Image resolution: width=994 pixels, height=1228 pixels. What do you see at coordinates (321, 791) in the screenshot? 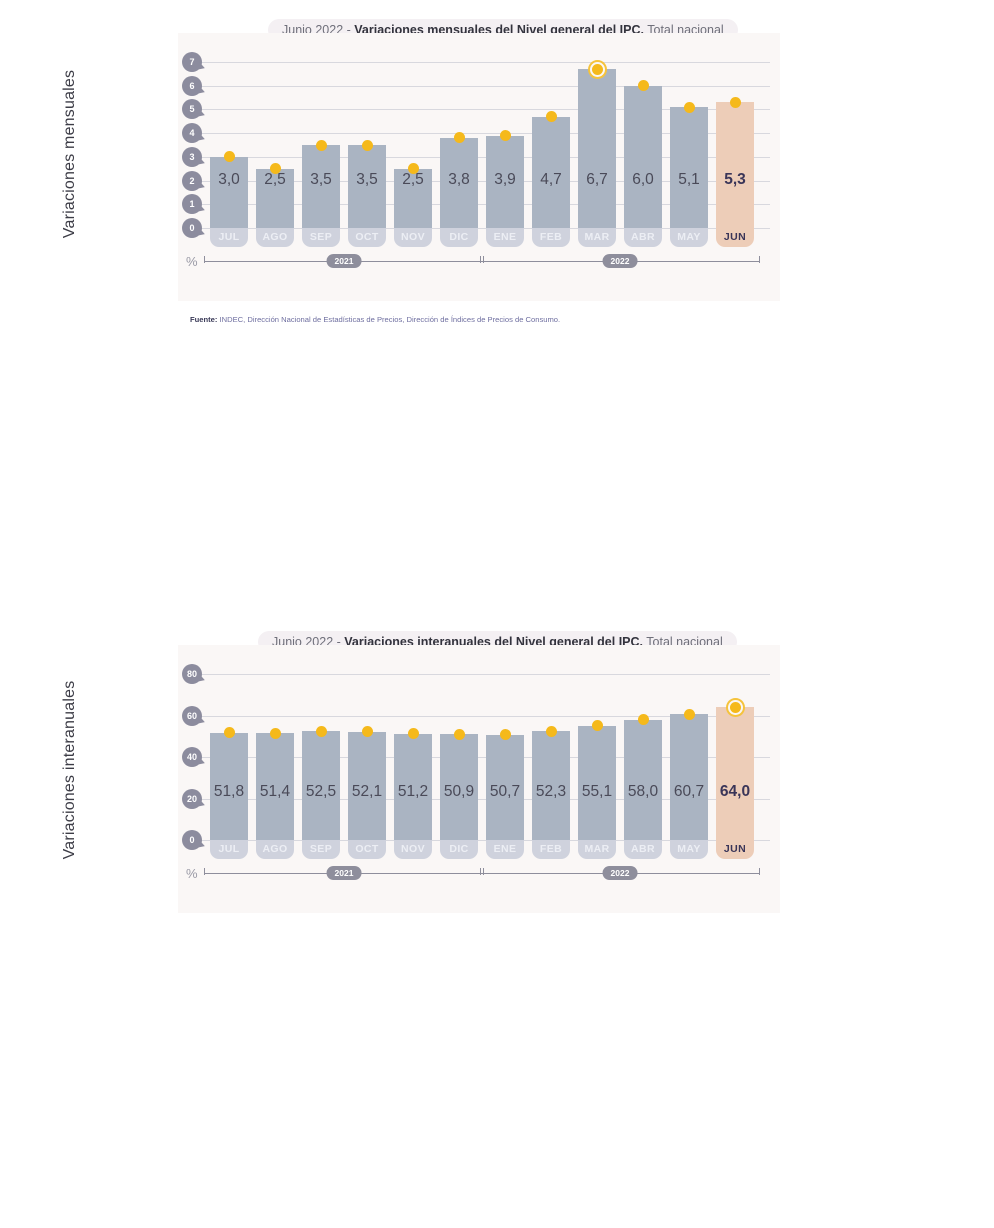
I see `bar-value-label: 52,5` at bounding box center [321, 791].